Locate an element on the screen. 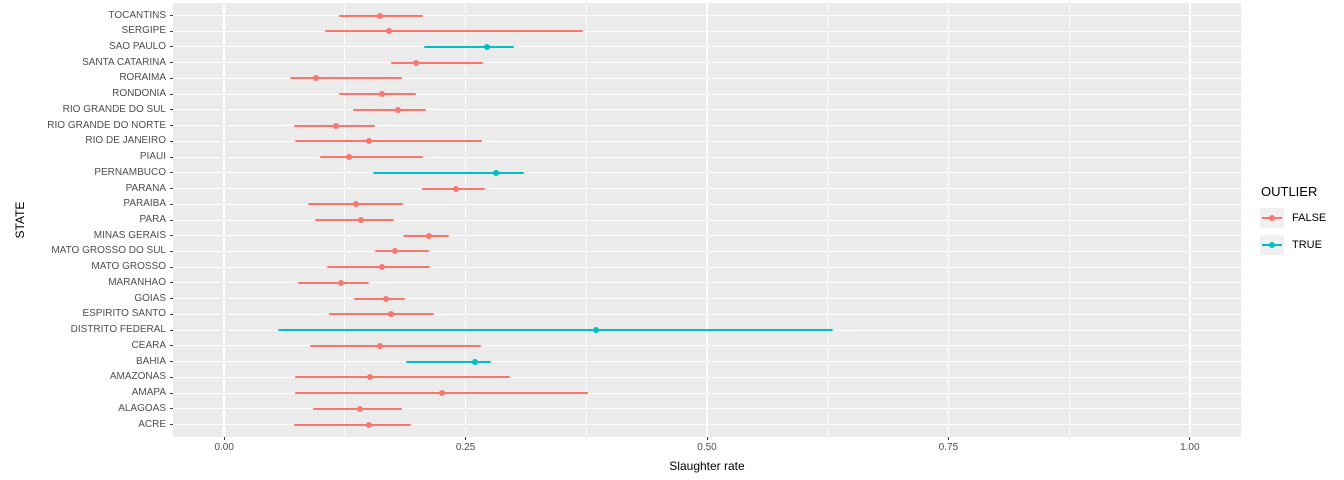 This screenshot has width=1344, height=480. y-tick-label: ALAGOAS is located at coordinates (142, 408).